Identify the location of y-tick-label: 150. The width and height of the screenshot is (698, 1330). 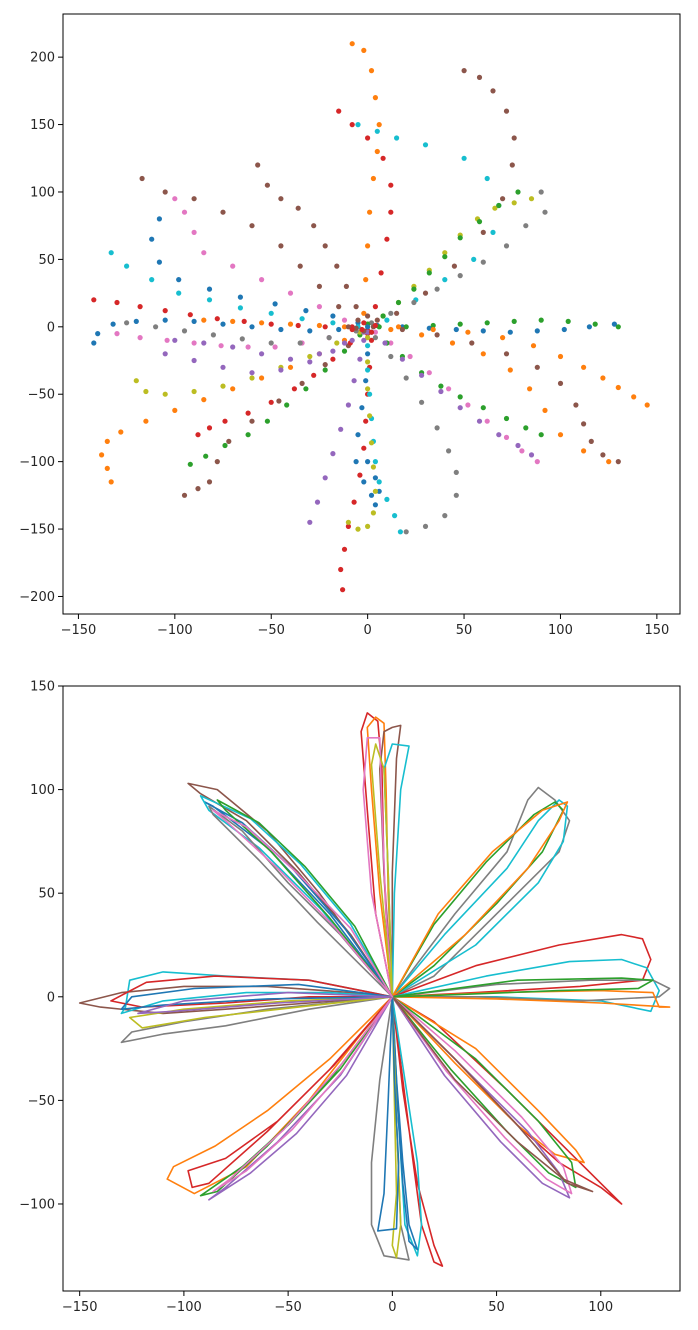
(42, 687).